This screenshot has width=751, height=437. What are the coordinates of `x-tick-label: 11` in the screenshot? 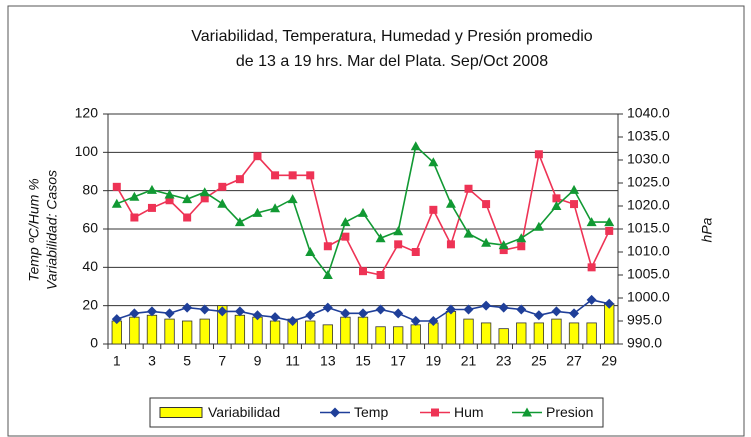 It's located at (292, 361).